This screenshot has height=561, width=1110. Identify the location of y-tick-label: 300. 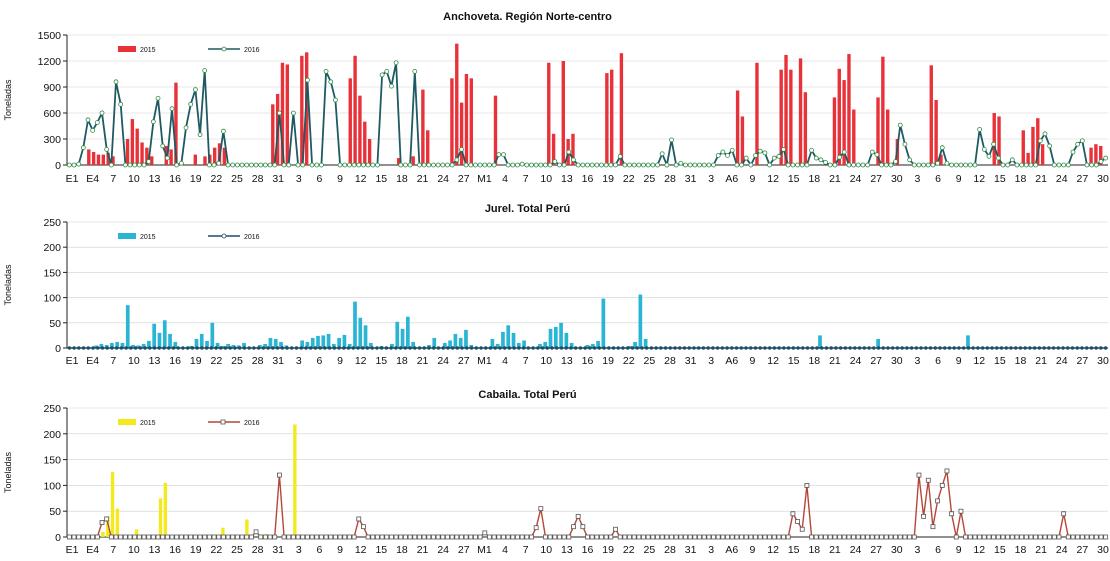
(52, 140).